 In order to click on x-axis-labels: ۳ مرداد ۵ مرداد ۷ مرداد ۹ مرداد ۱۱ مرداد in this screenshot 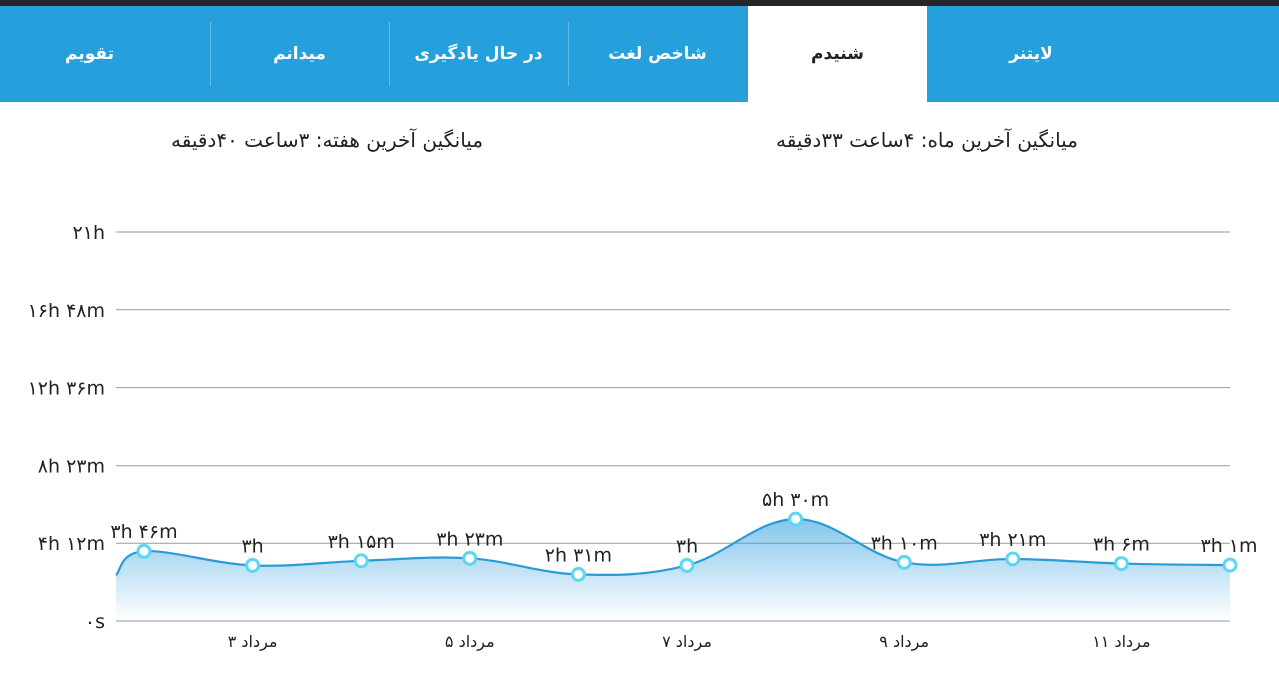, I will do `click(689, 642)`.